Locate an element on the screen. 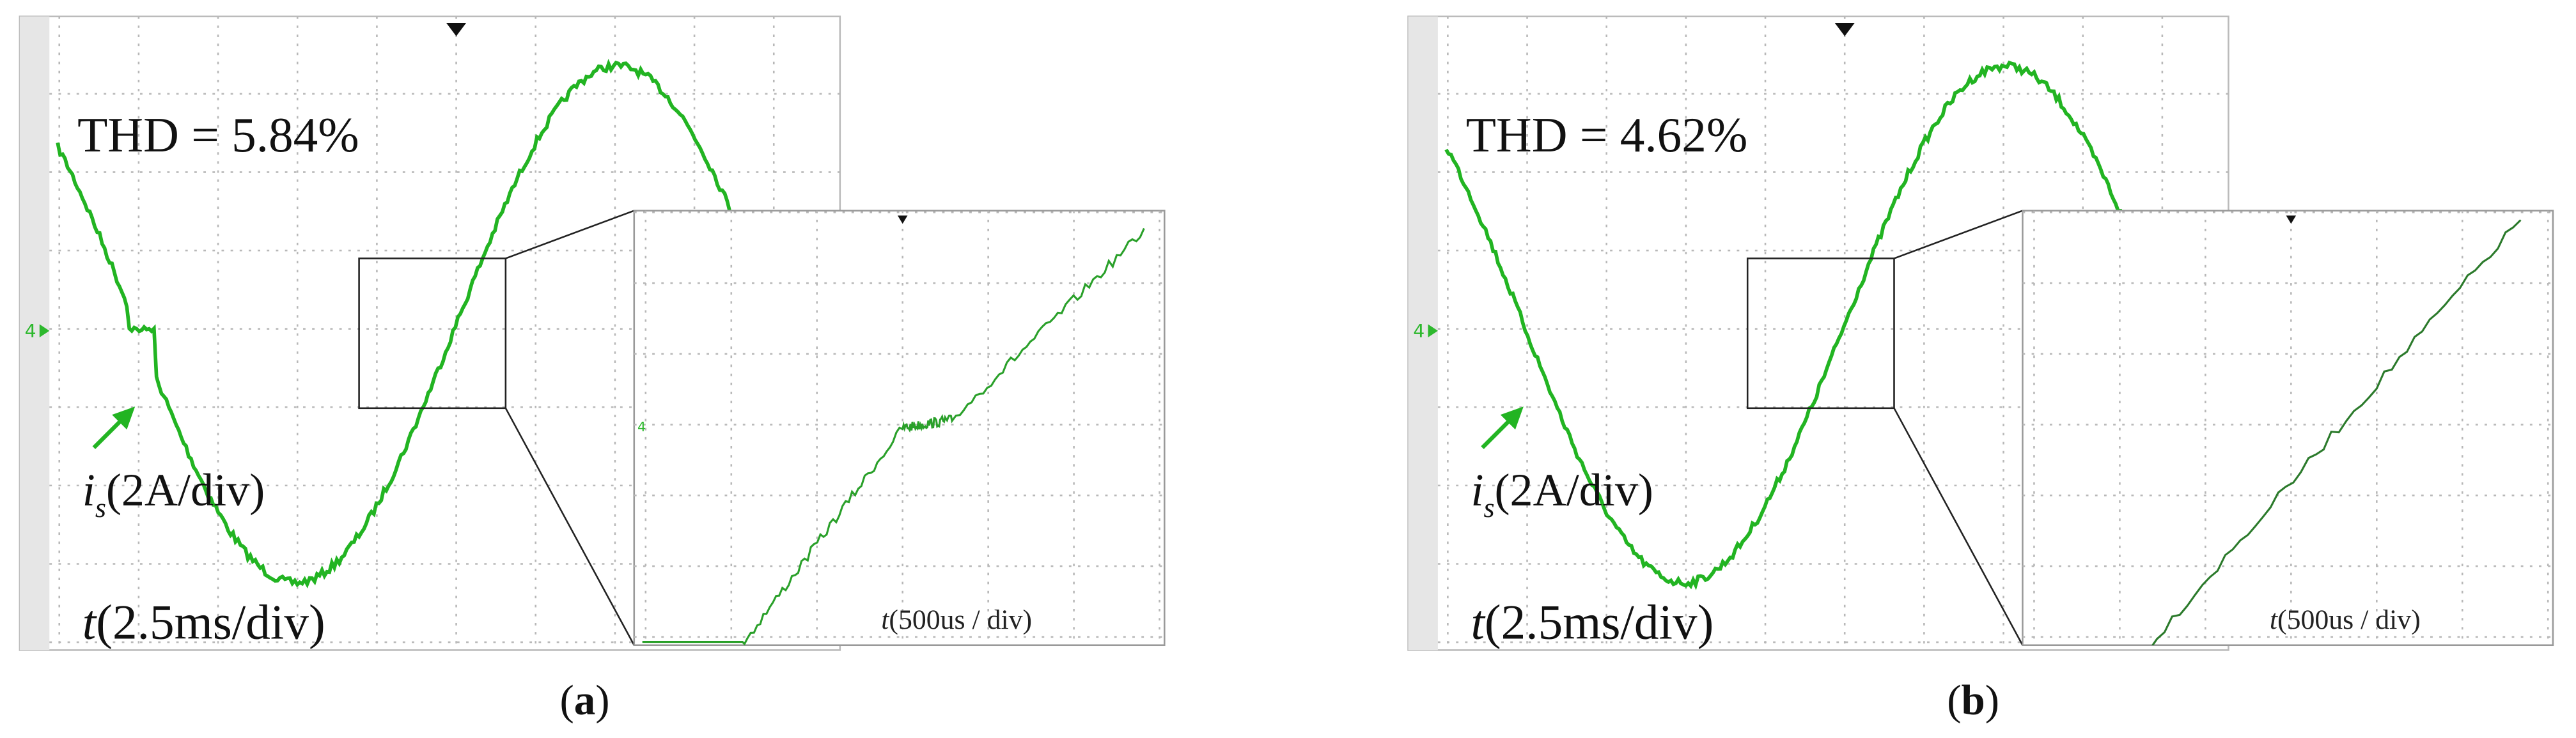 The width and height of the screenshot is (2576, 738). caption-part: a is located at coordinates (584, 700).